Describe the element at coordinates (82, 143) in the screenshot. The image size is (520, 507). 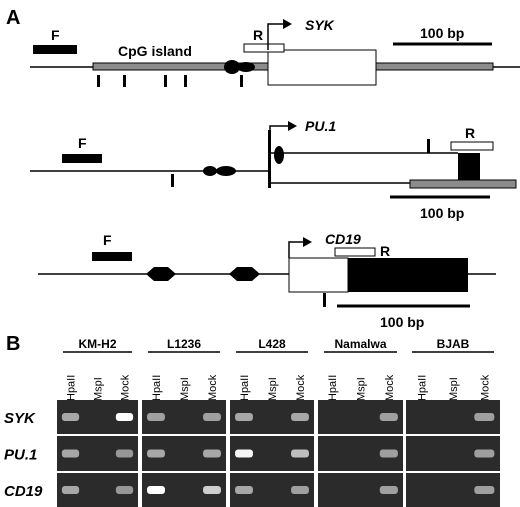
I see `pu1-forward-label: F` at that location.